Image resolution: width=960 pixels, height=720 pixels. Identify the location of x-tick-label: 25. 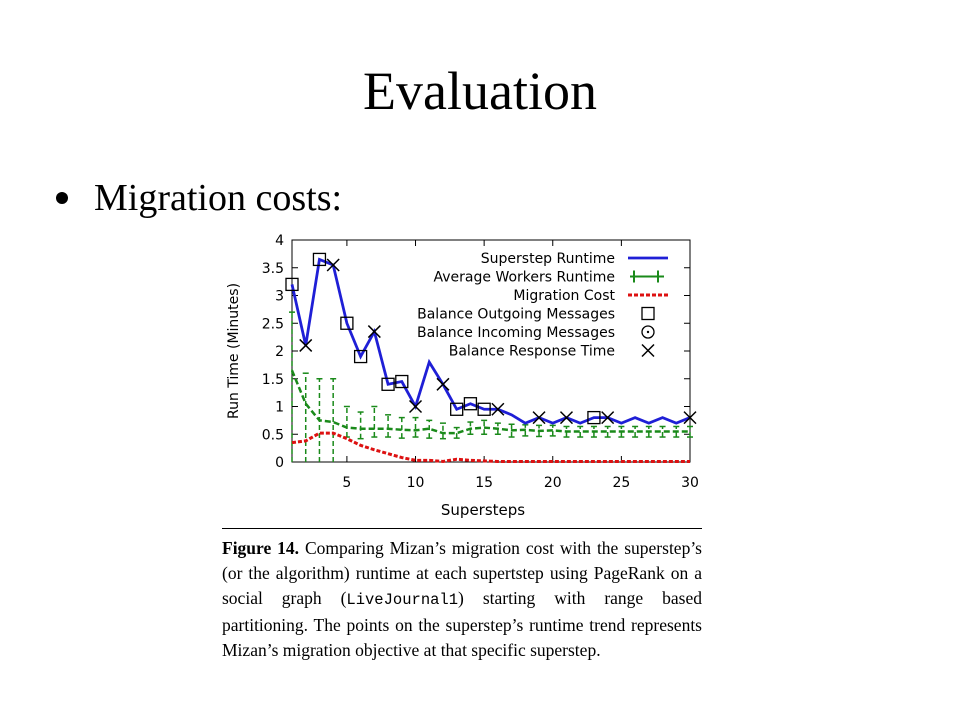
(621, 483).